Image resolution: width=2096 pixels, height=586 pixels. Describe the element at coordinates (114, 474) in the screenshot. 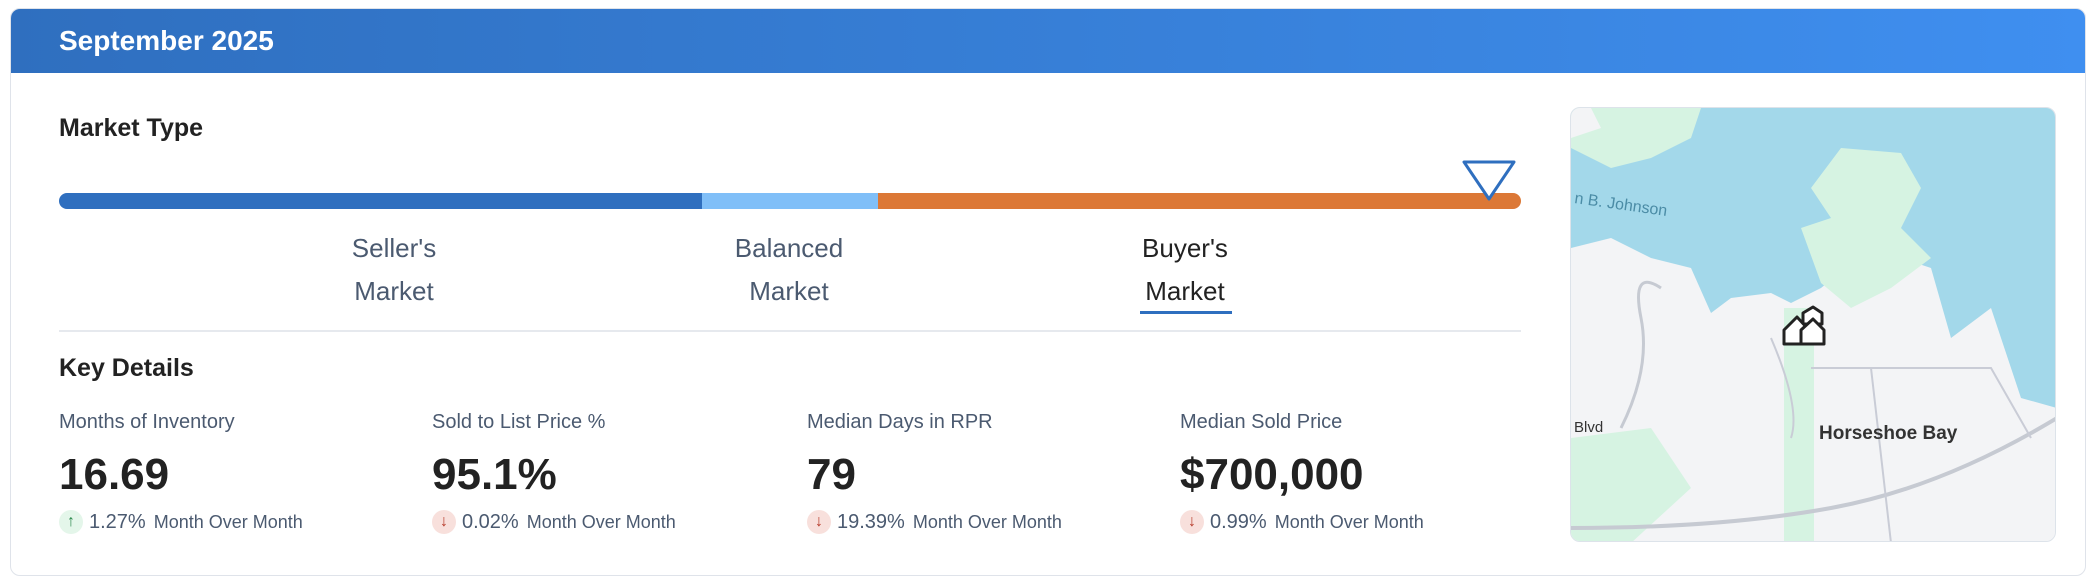

I see `metric-value: 16.69` at that location.